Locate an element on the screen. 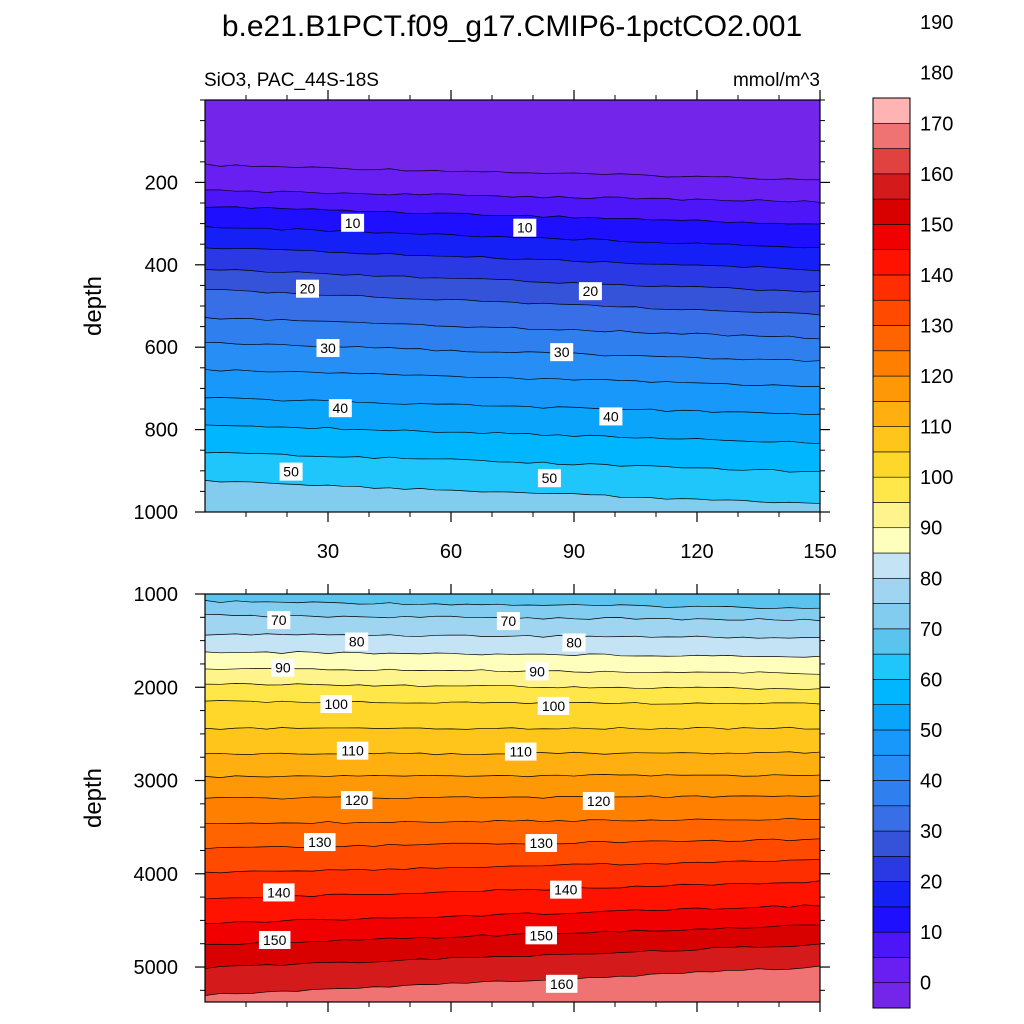 Image resolution: width=1024 pixels, height=1024 pixels. contour-label: 10 is located at coordinates (353, 222).